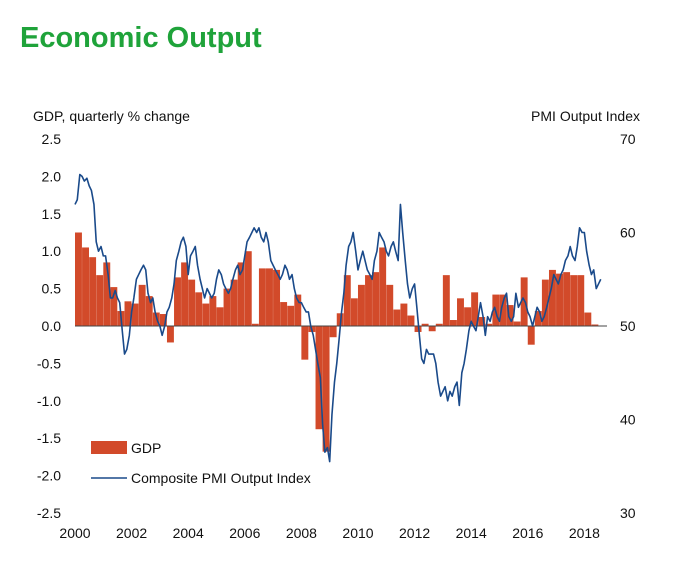  What do you see at coordinates (49, 363) in the screenshot?
I see `left-tick-label: -0.5` at bounding box center [49, 363].